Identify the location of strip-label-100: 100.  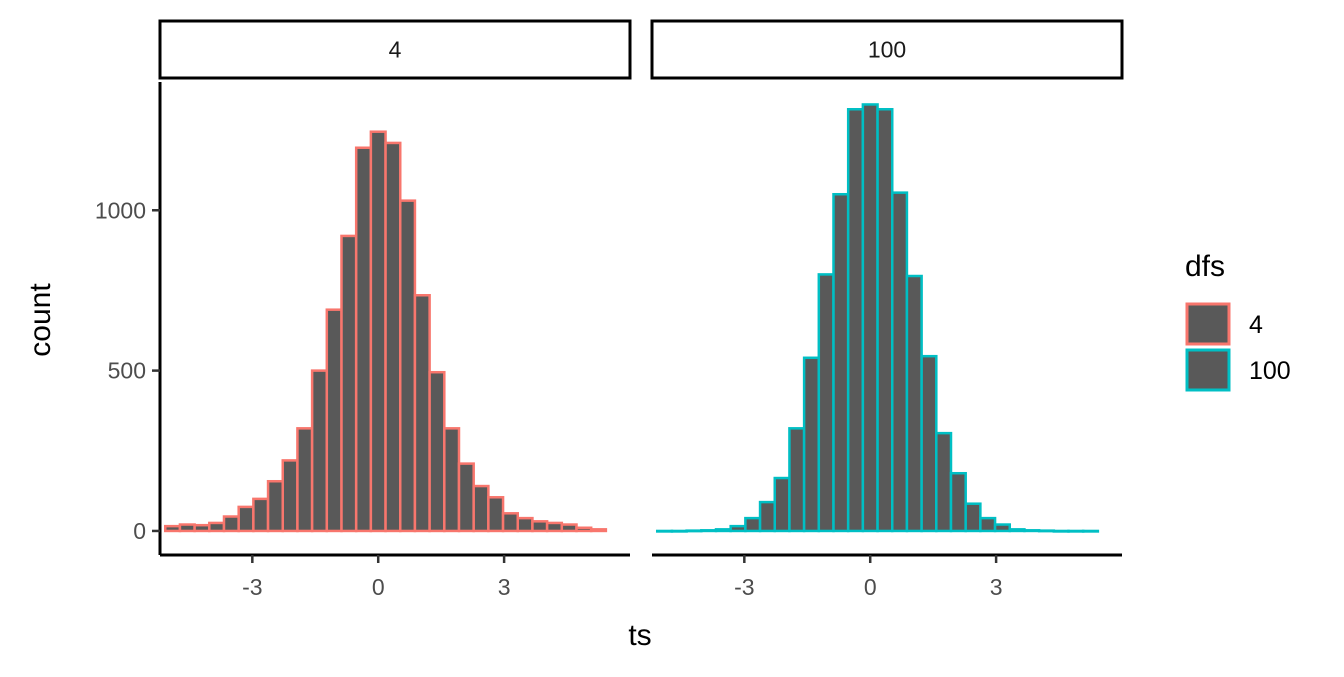
(887, 50).